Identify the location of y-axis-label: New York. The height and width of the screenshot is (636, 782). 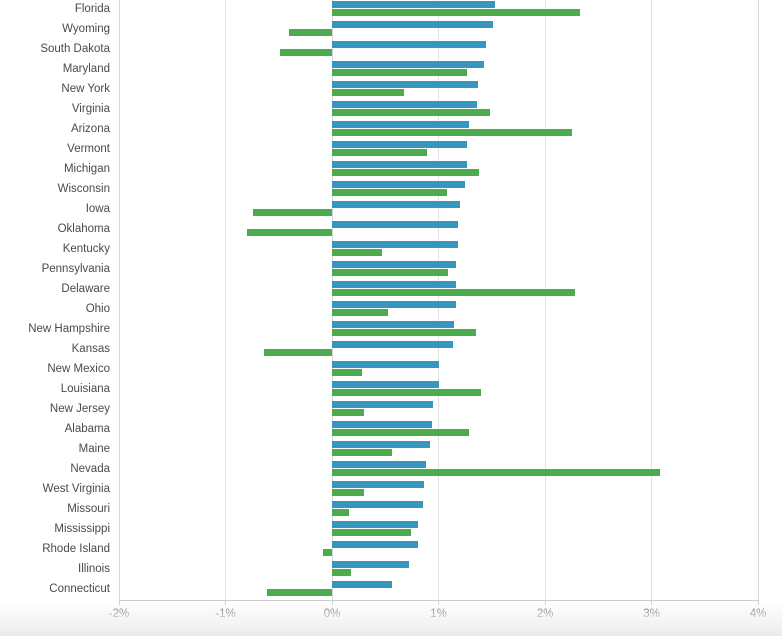
(85, 89).